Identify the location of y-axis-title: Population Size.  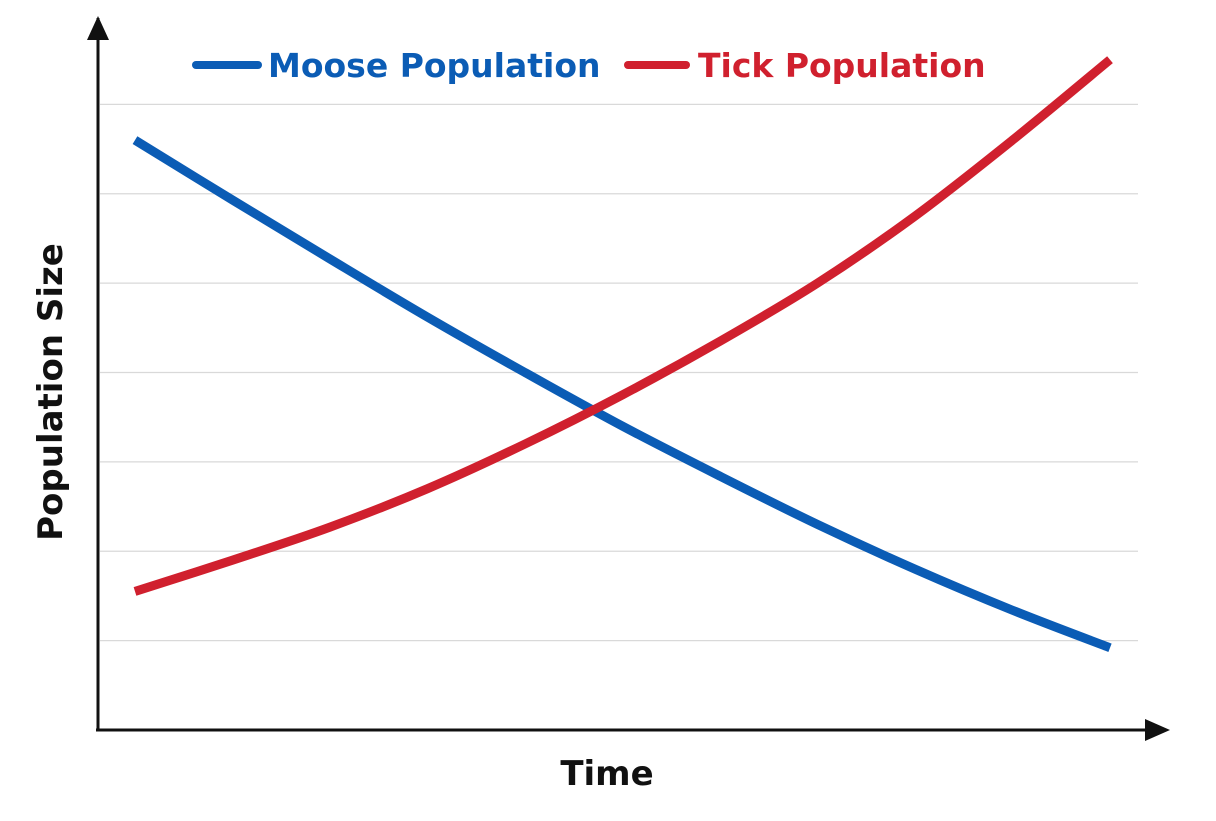
(51, 392).